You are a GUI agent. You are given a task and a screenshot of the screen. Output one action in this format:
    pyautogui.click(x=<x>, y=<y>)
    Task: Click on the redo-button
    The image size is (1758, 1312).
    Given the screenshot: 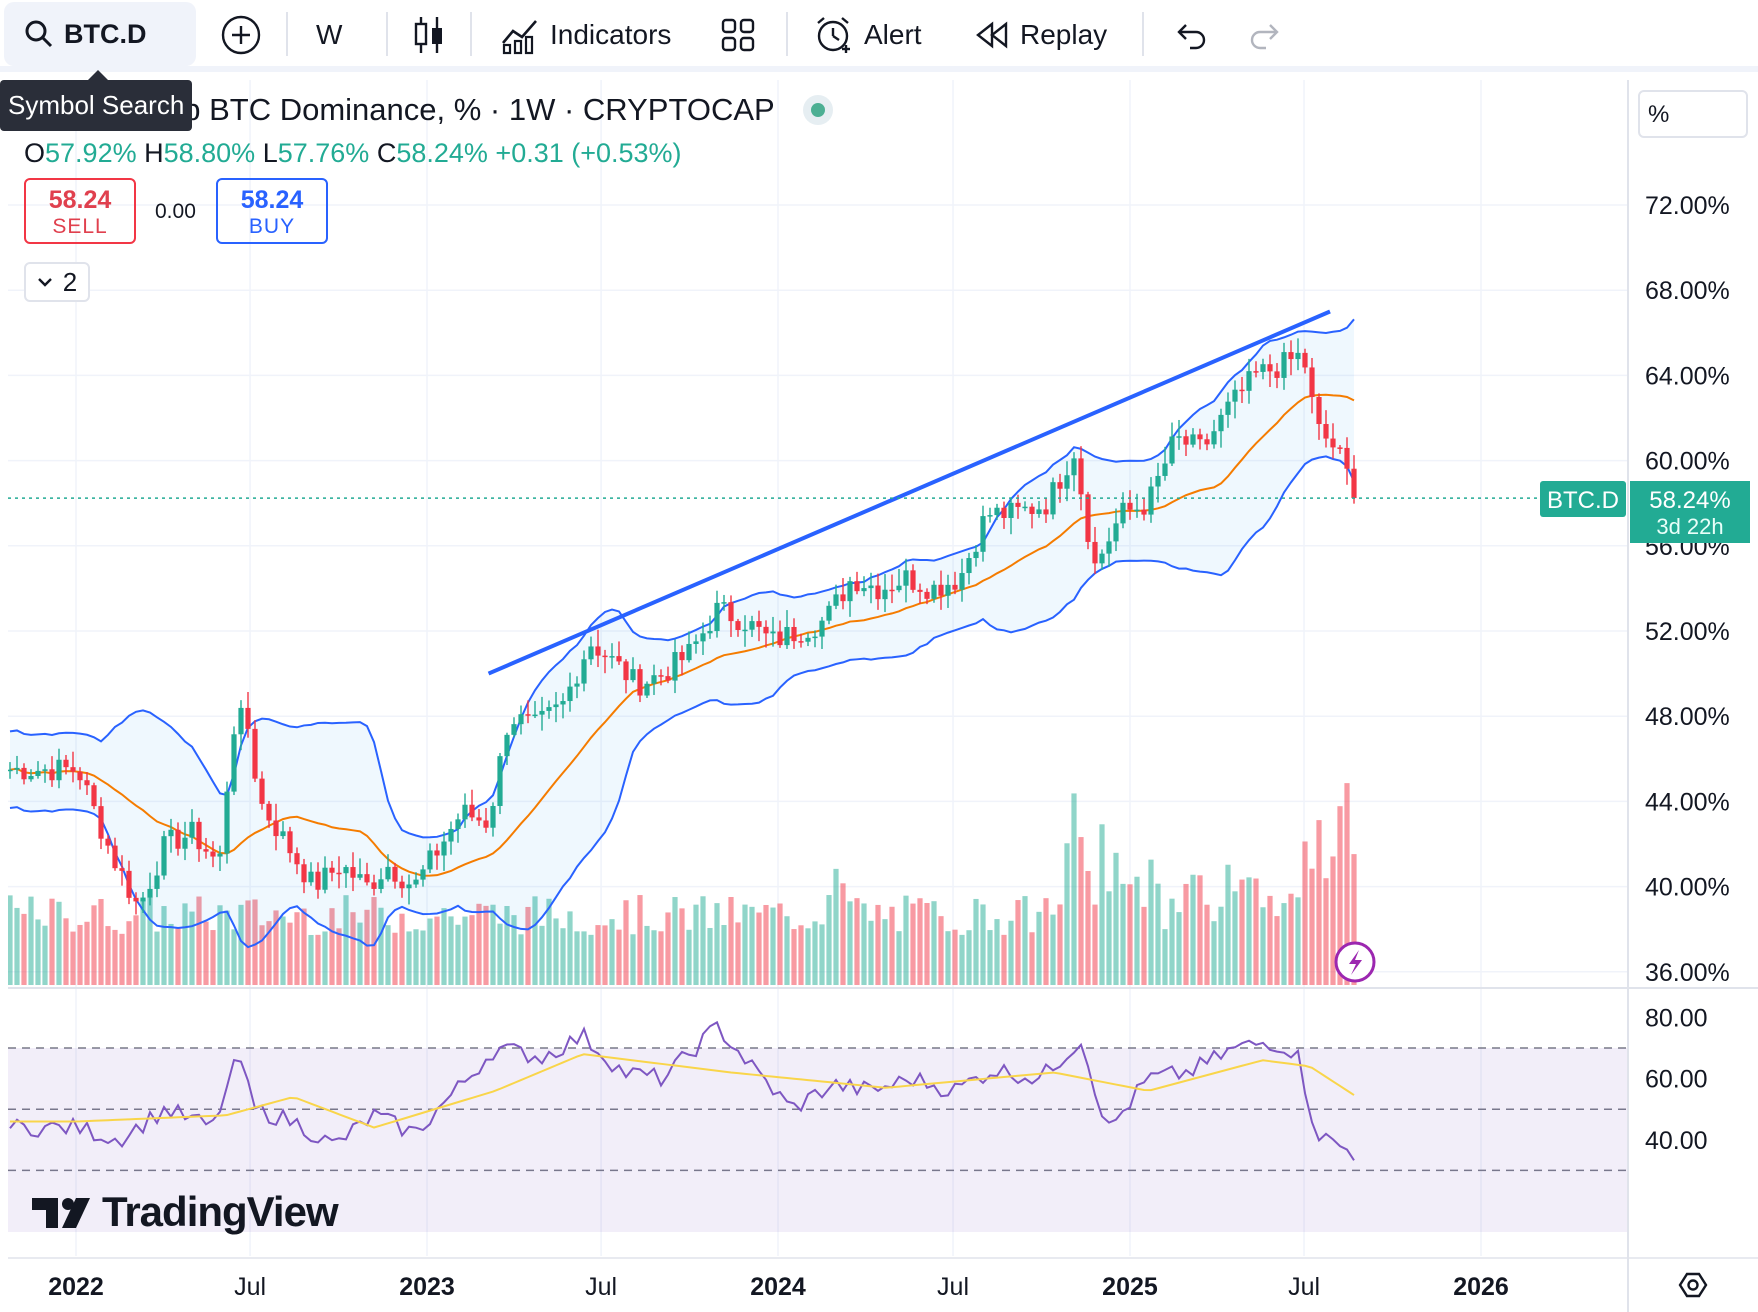 What is the action you would take?
    pyautogui.click(x=1266, y=35)
    